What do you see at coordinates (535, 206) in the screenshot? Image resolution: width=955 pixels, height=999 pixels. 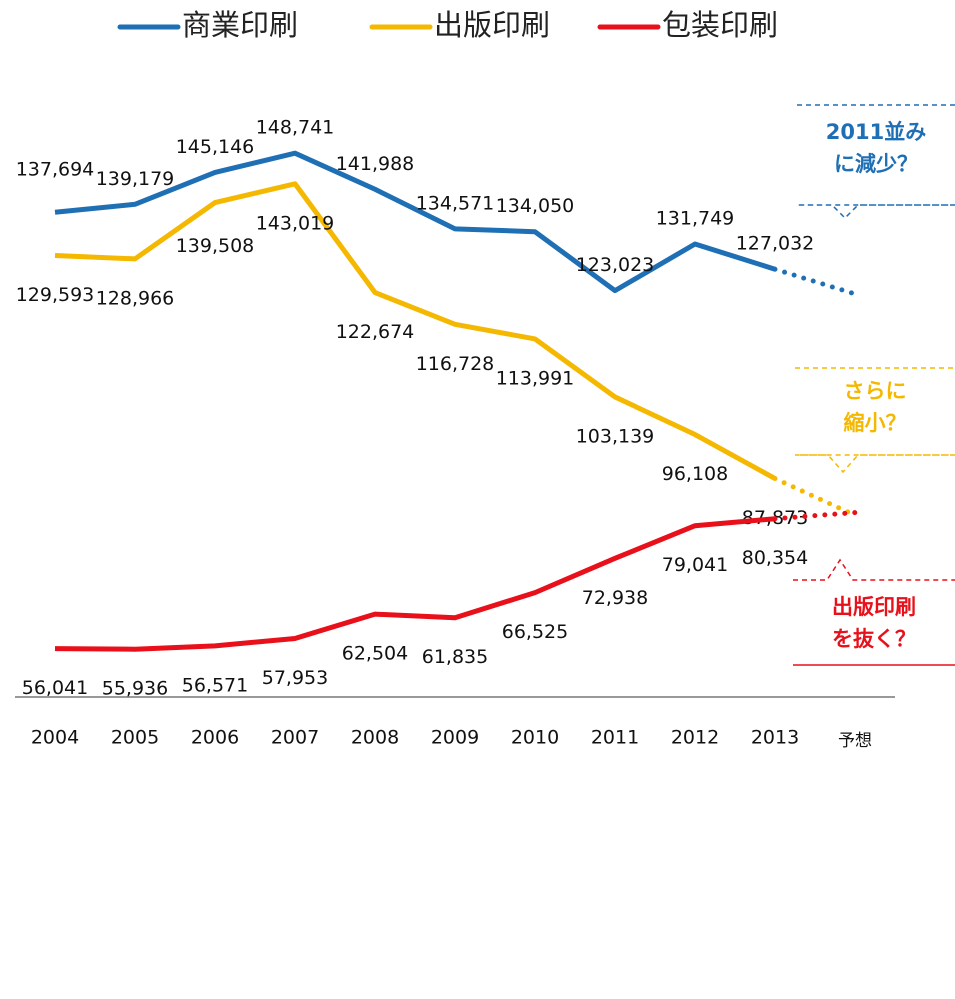 I see `data-label: 134,050` at bounding box center [535, 206].